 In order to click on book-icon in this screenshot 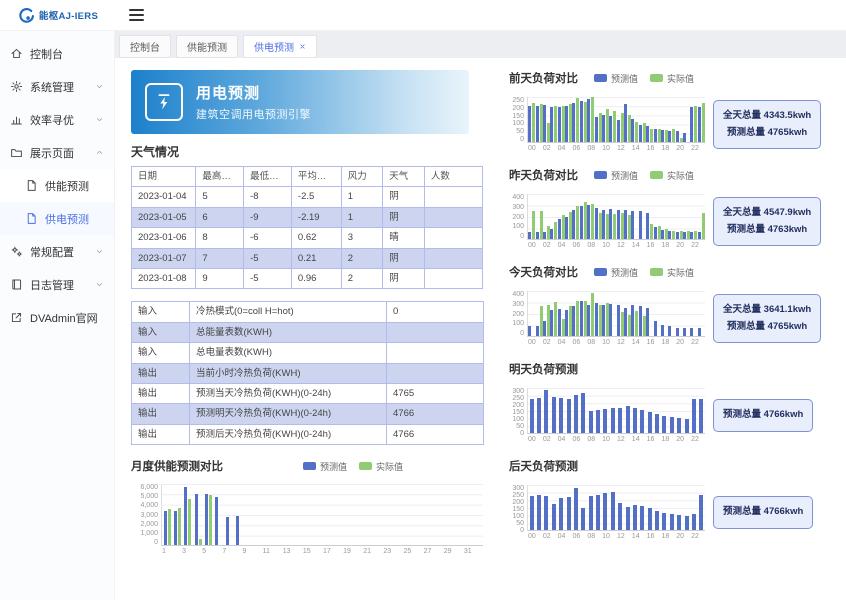, I will do `click(16, 284)`.